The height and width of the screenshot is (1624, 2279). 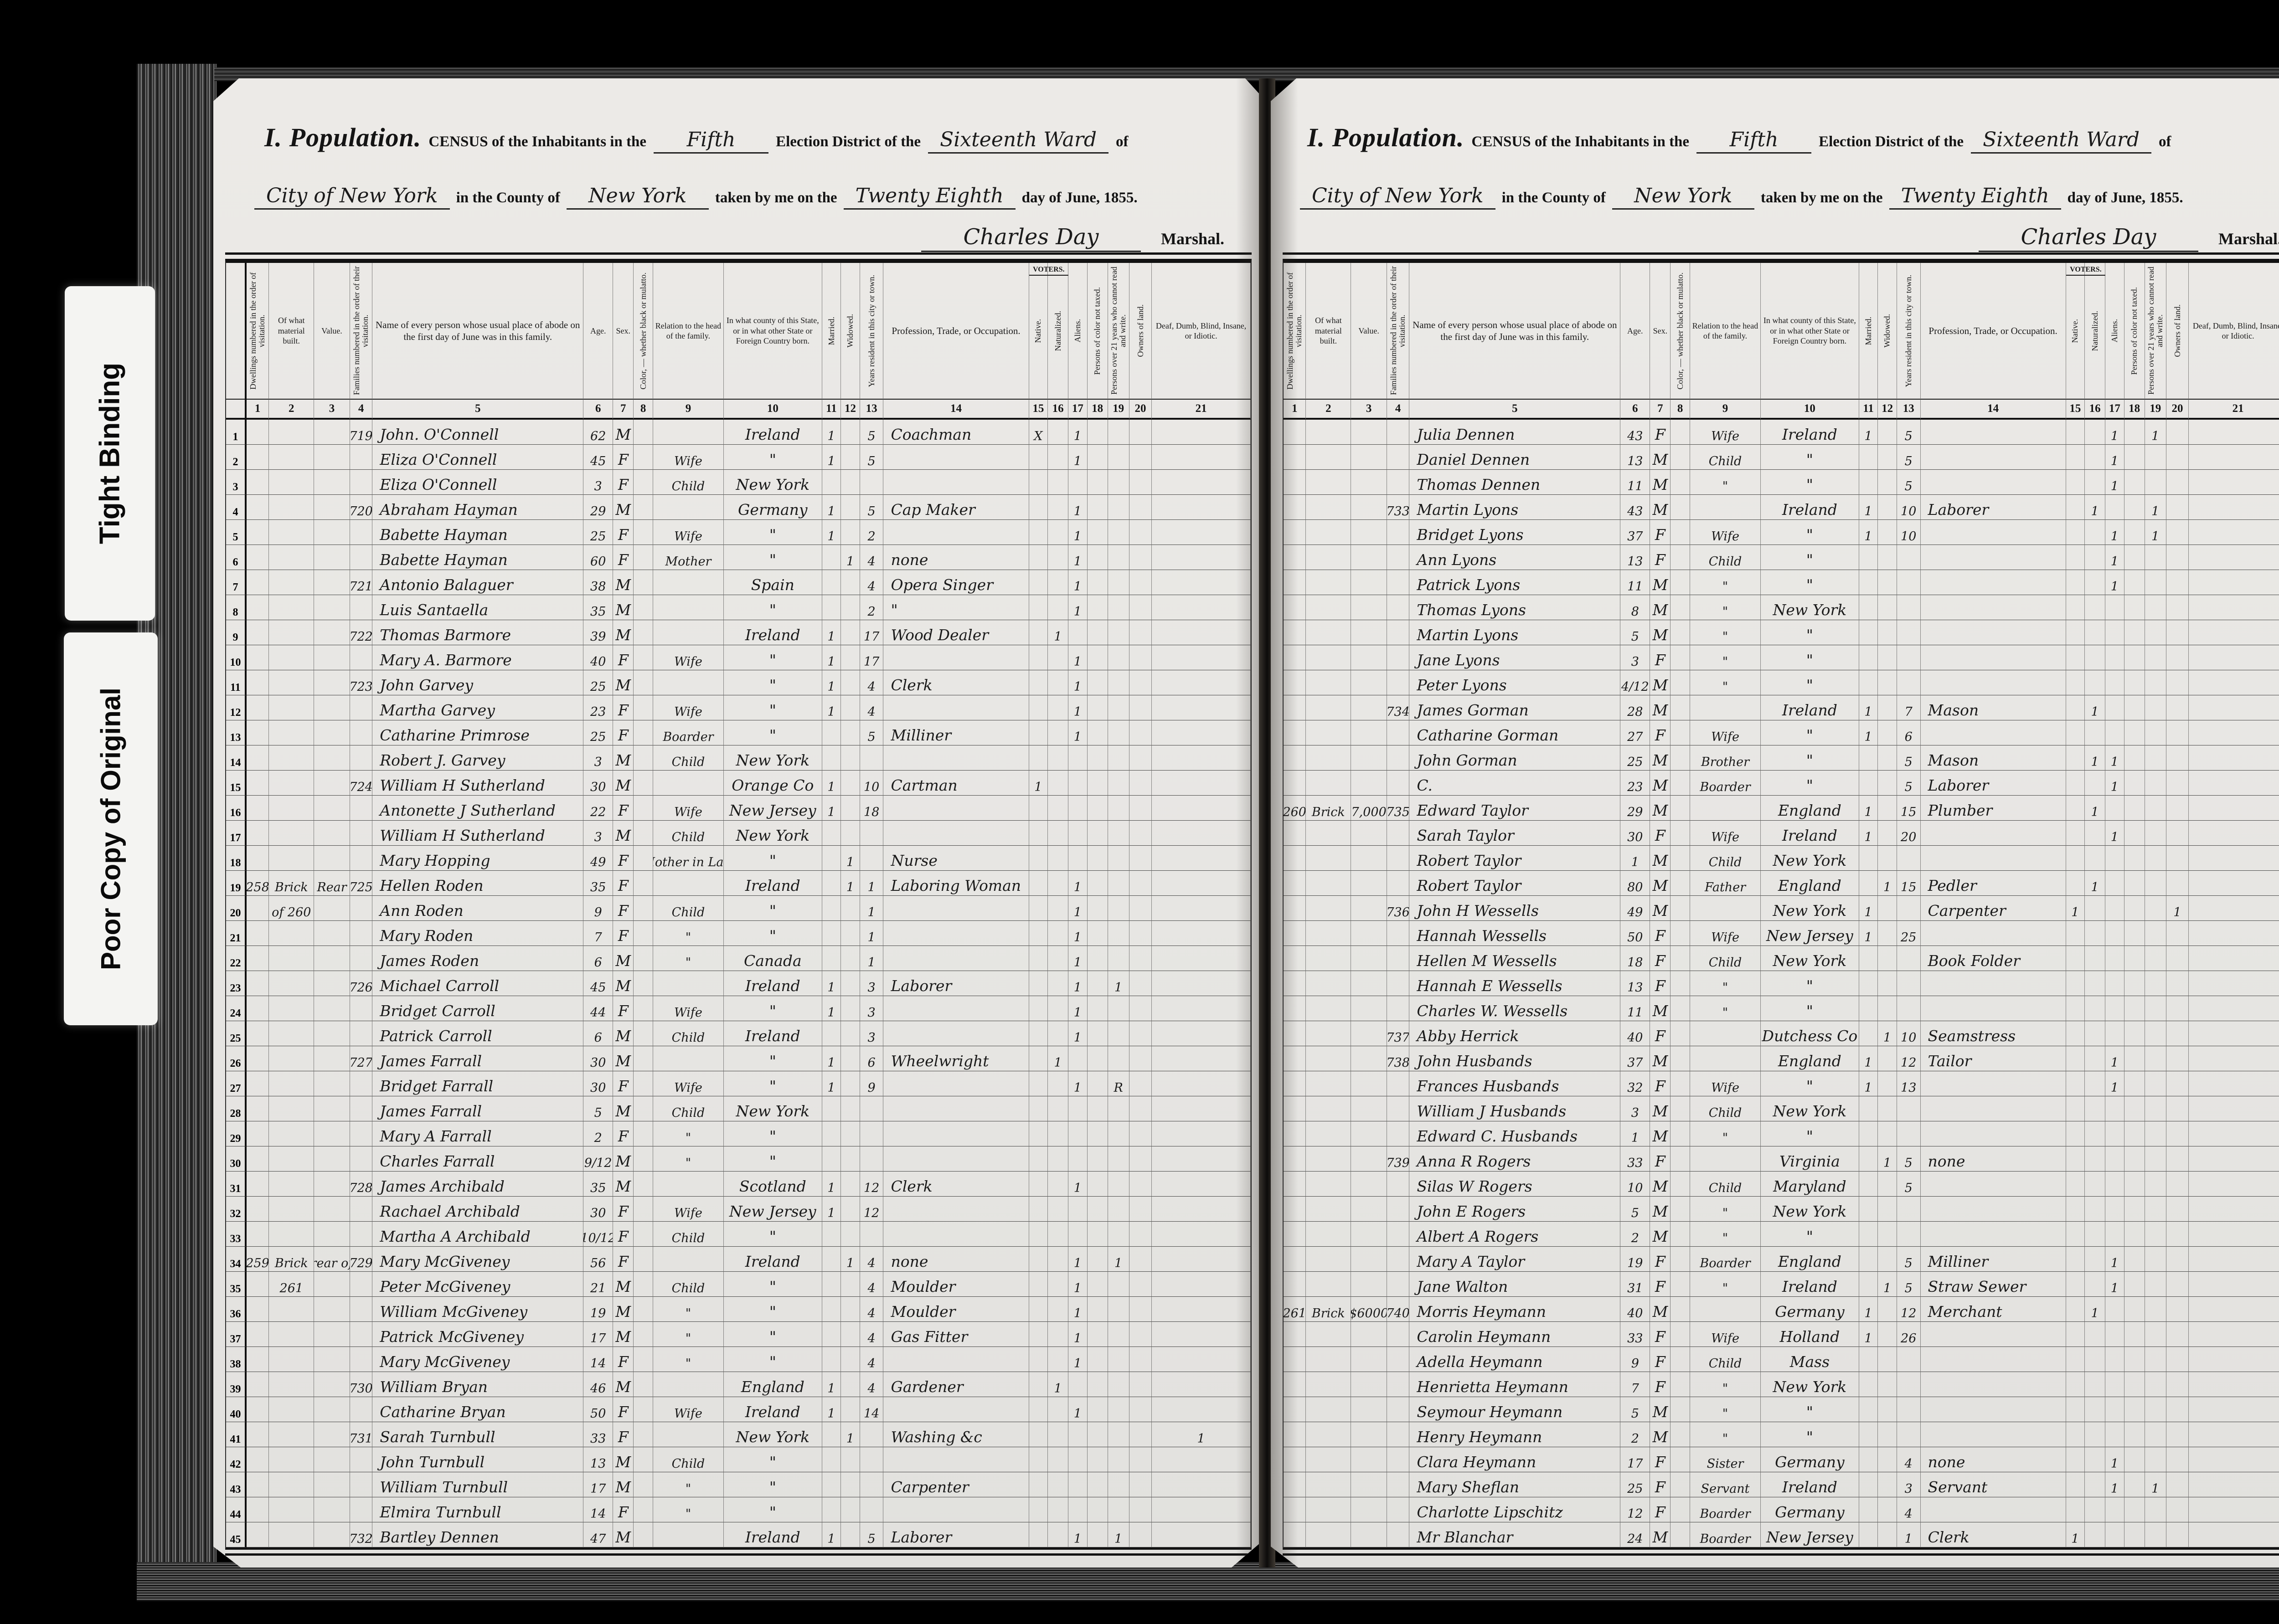 I want to click on column-header-8: Color, — whether black or mulatto., so click(x=643, y=331).